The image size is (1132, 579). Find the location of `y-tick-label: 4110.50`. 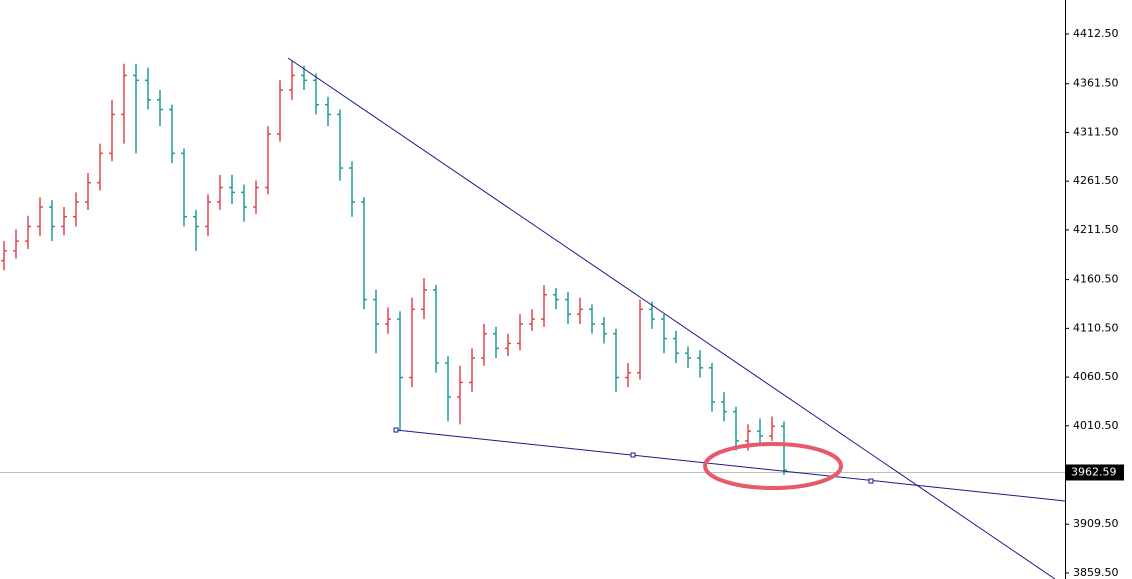

y-tick-label: 4110.50 is located at coordinates (1096, 327).